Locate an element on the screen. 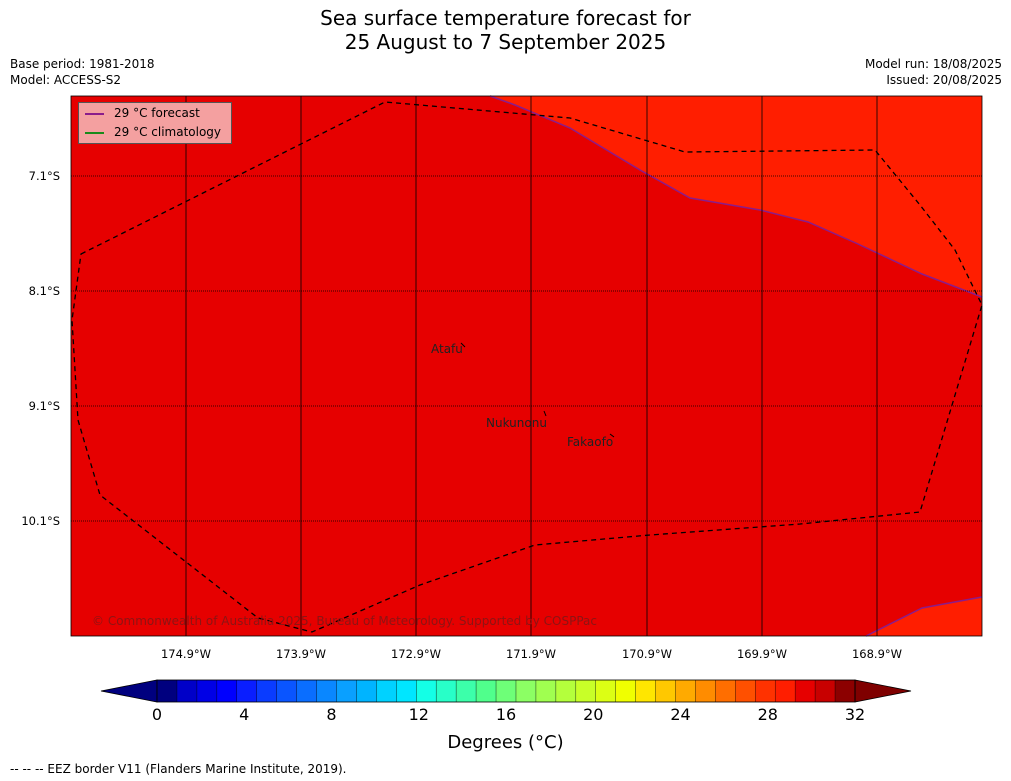 This screenshot has width=1011, height=781. lat-label-7-1: 7.1°S is located at coordinates (44, 176).